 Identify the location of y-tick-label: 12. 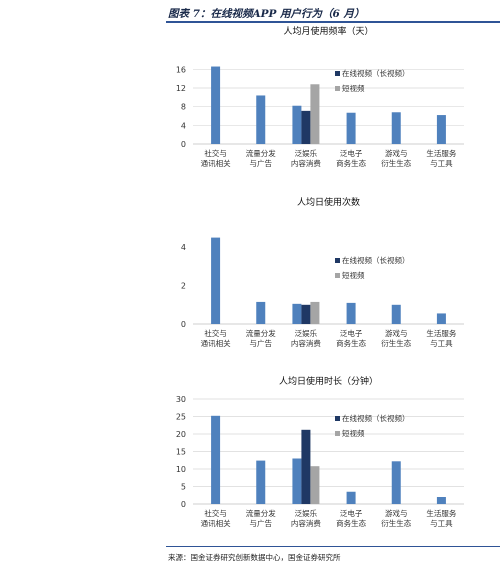
(181, 88).